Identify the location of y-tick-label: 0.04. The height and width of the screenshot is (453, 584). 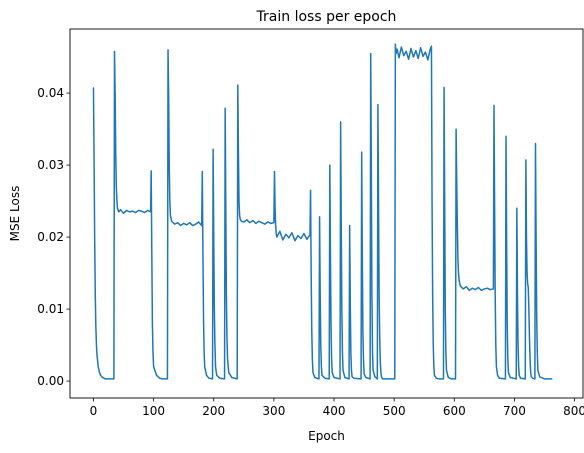
(50, 93).